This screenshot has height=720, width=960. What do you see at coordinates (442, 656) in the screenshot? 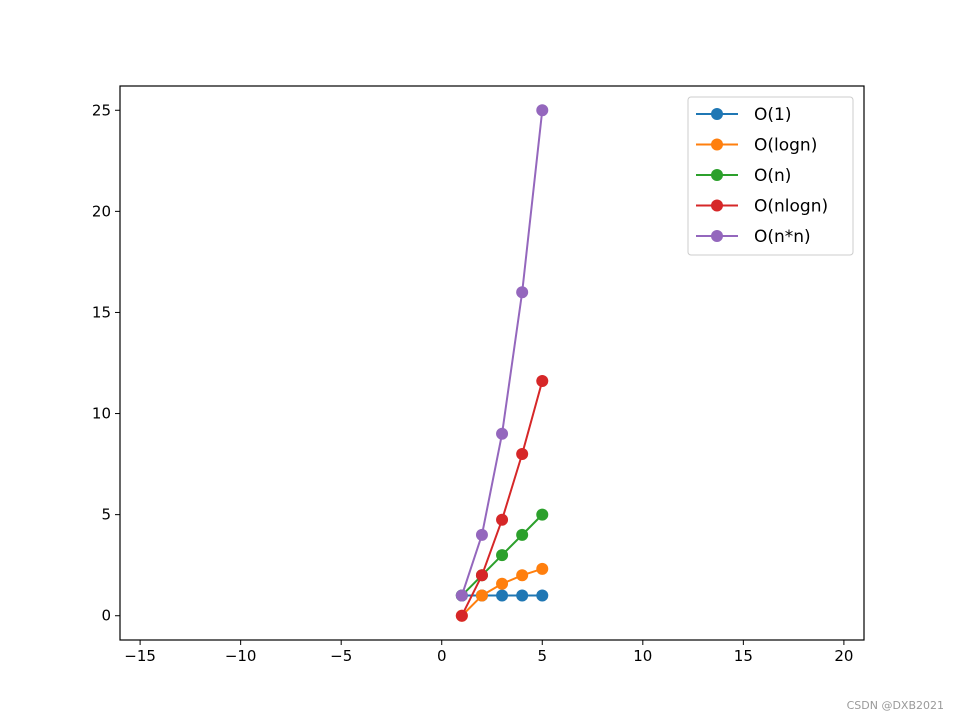
I see `x-tick-label: 0` at bounding box center [442, 656].